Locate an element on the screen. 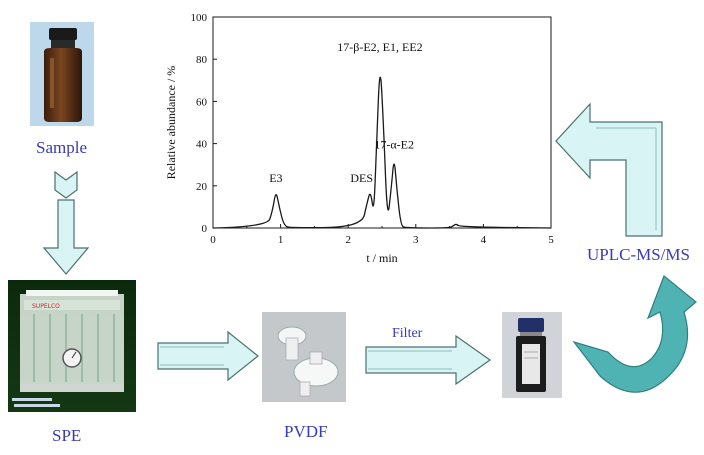  x-tick-label: 3 is located at coordinates (416, 240).